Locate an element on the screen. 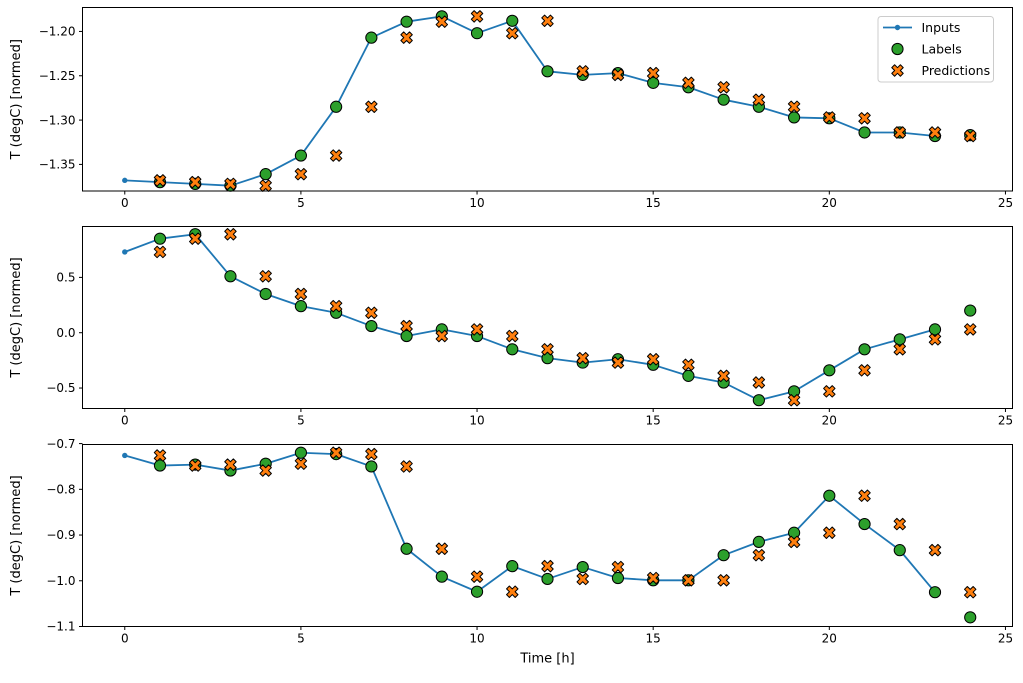  y-tick-label: −1.20 is located at coordinates (57, 32).